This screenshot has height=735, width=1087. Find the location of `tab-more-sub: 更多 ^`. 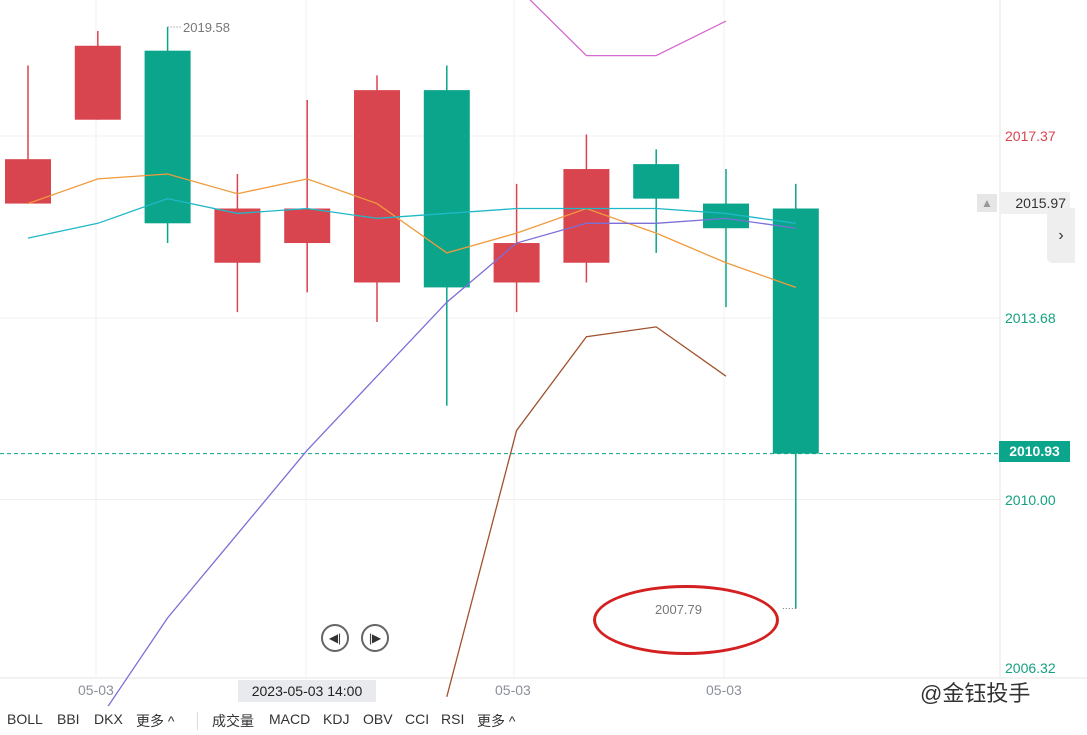

tab-more-sub: 更多 ^ is located at coordinates (496, 721).